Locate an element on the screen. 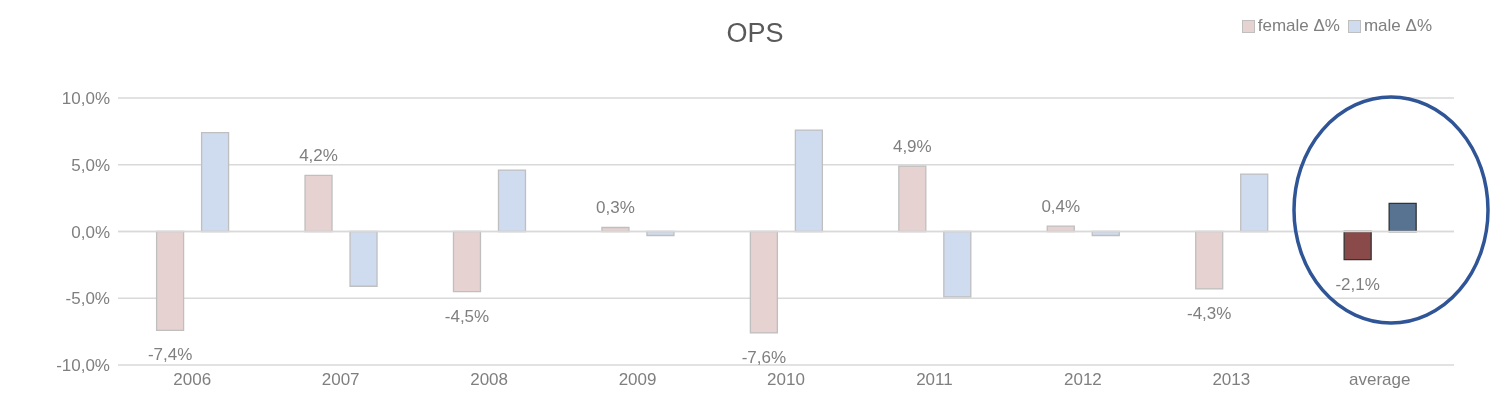 Image resolution: width=1510 pixels, height=405 pixels. data-label: 0,3% is located at coordinates (615, 208).